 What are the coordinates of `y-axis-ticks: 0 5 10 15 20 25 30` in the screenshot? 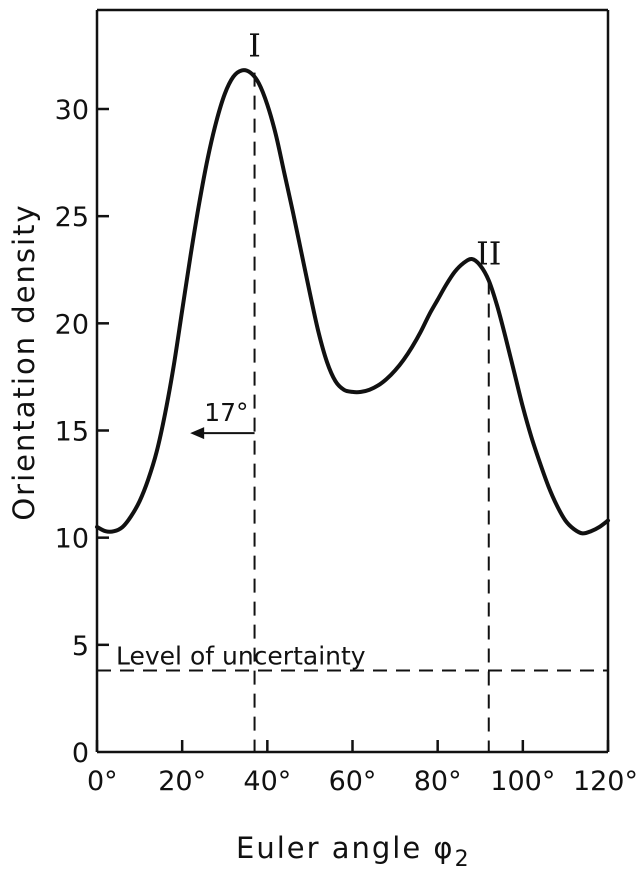 It's located at (82, 432).